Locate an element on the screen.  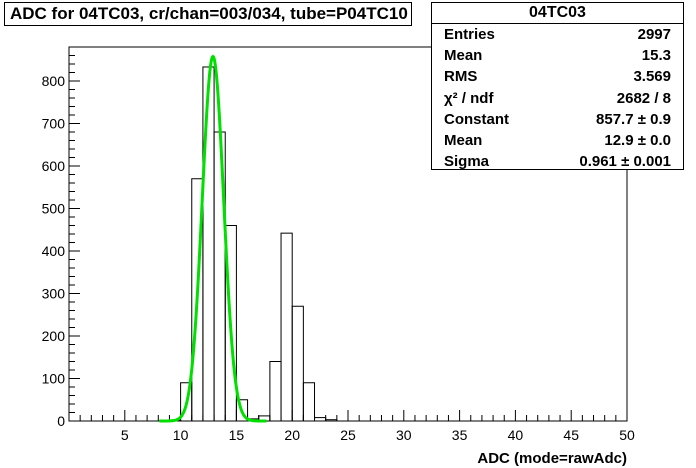
stats-row-rms: RMS 3.569 is located at coordinates (557, 77).